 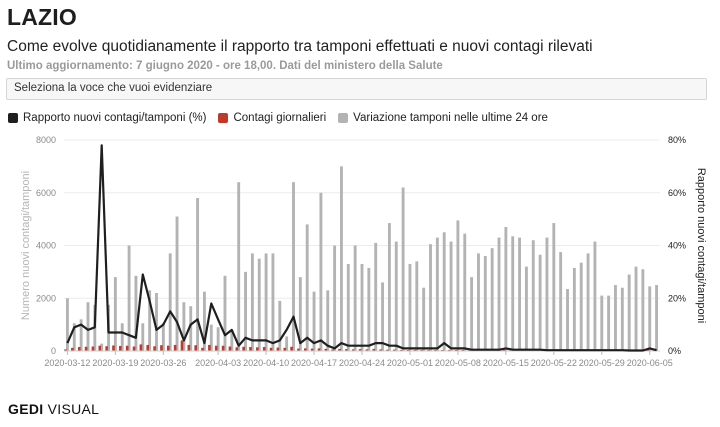 I want to click on legend-item-ratio: Rapporto nuovi contagi/tamponi (%), so click(x=107, y=118).